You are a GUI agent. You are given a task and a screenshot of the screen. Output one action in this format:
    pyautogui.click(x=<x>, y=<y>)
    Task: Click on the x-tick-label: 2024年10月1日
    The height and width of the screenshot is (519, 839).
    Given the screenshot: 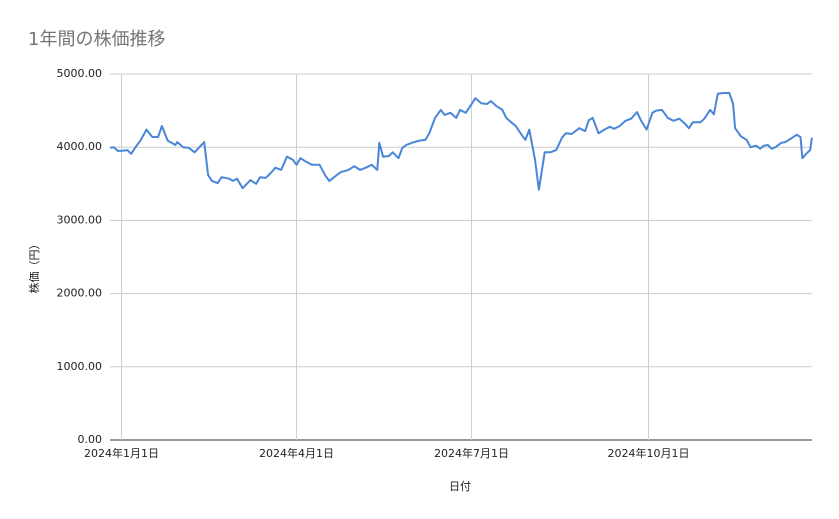 What is the action you would take?
    pyautogui.click(x=649, y=453)
    